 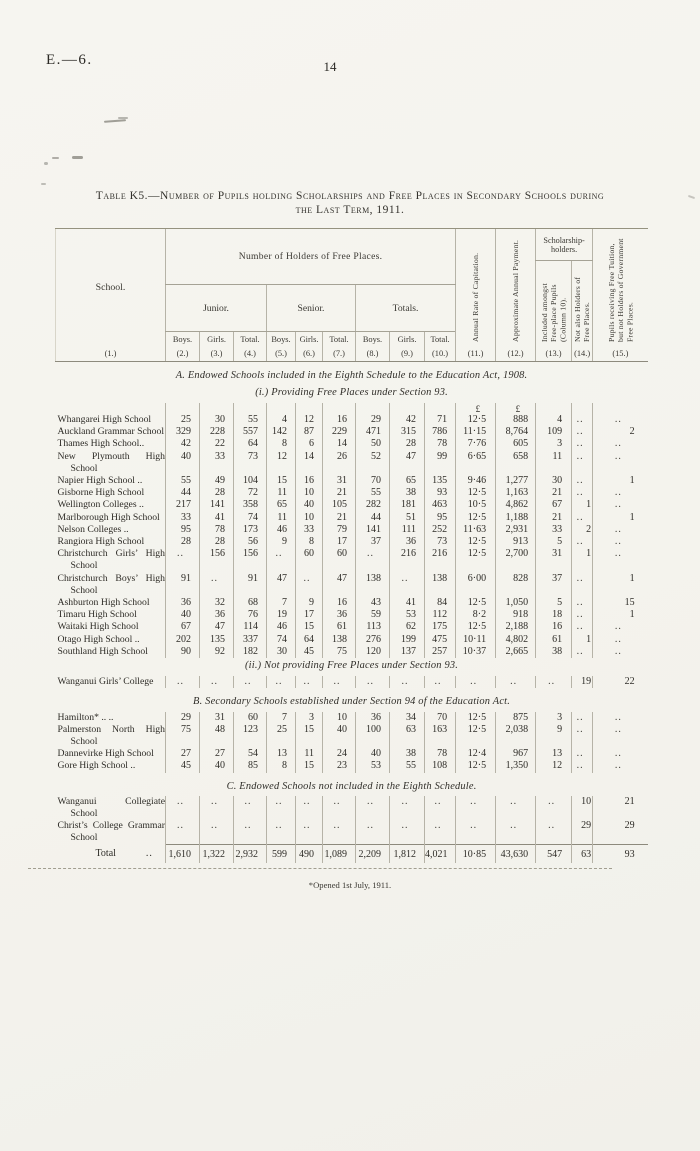 What do you see at coordinates (339, 505) in the screenshot?
I see `value-cell: 105` at bounding box center [339, 505].